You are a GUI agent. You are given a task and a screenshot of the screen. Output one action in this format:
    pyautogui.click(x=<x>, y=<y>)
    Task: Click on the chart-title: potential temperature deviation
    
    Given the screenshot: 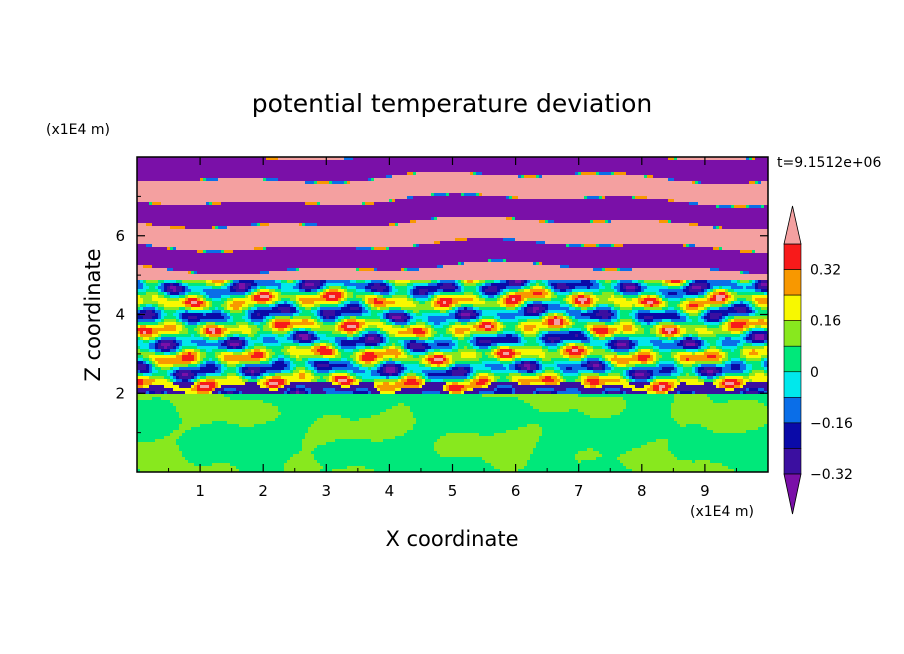 What is the action you would take?
    pyautogui.click(x=452, y=103)
    